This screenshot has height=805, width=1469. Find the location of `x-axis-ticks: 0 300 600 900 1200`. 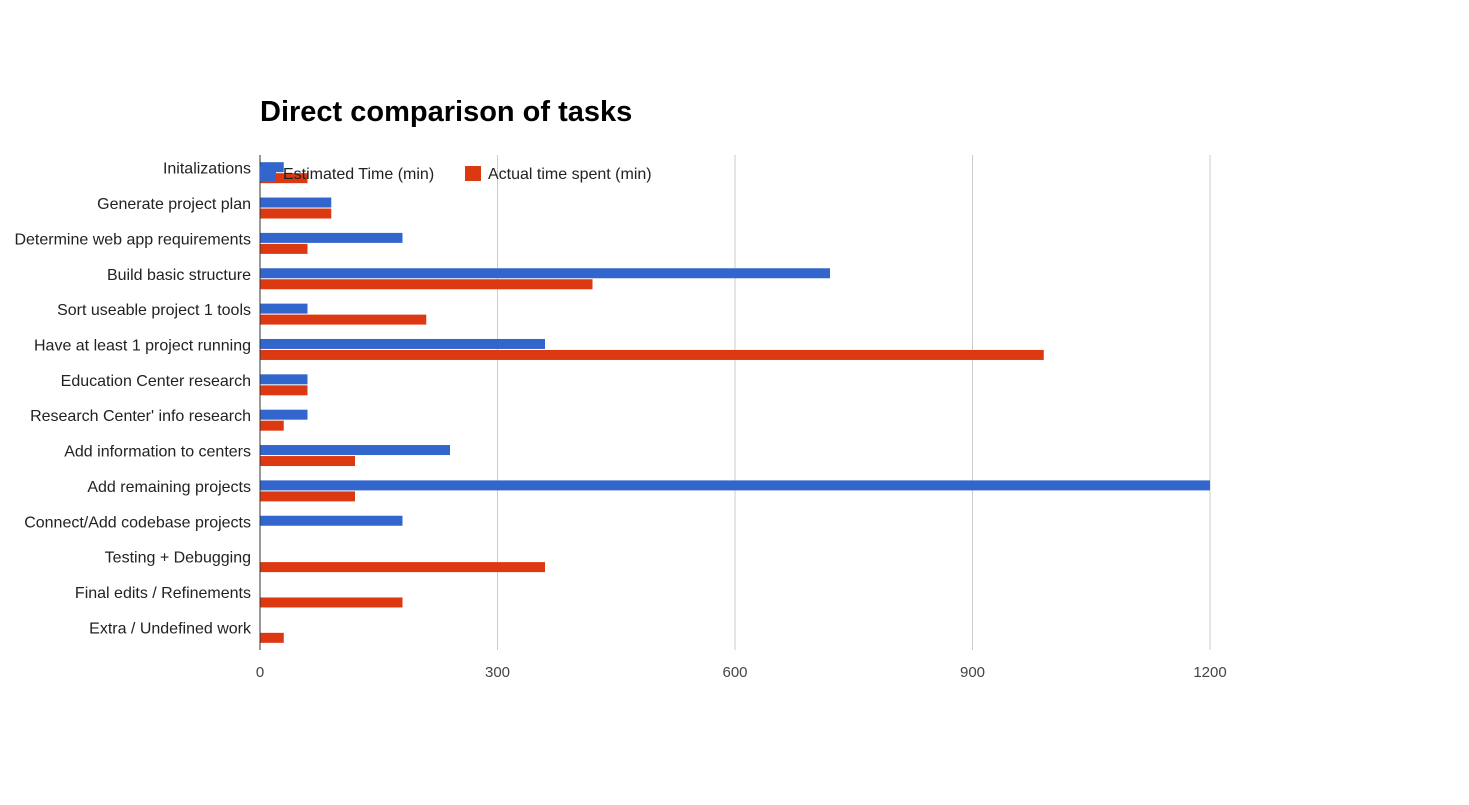

x-axis-ticks: 0 300 600 900 1200 is located at coordinates (741, 672).